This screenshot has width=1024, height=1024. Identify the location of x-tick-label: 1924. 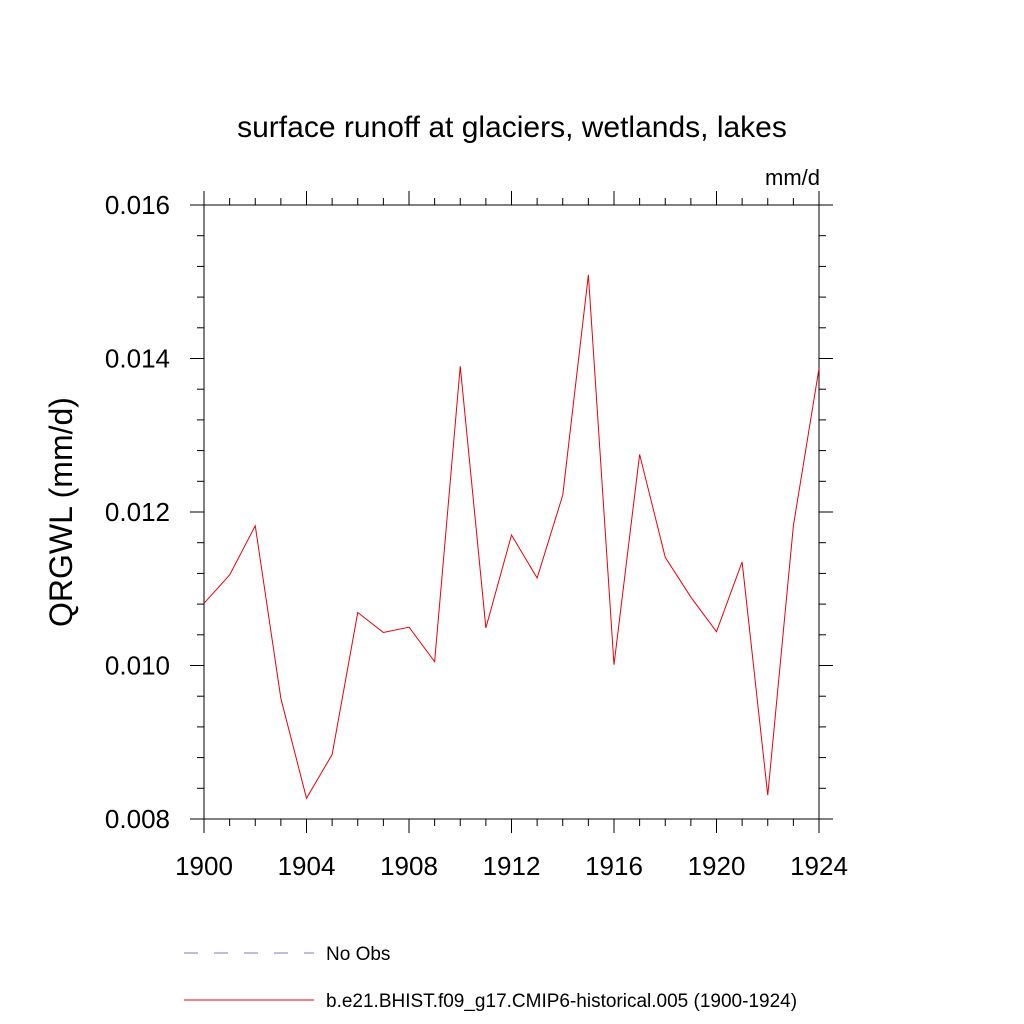
(819, 866).